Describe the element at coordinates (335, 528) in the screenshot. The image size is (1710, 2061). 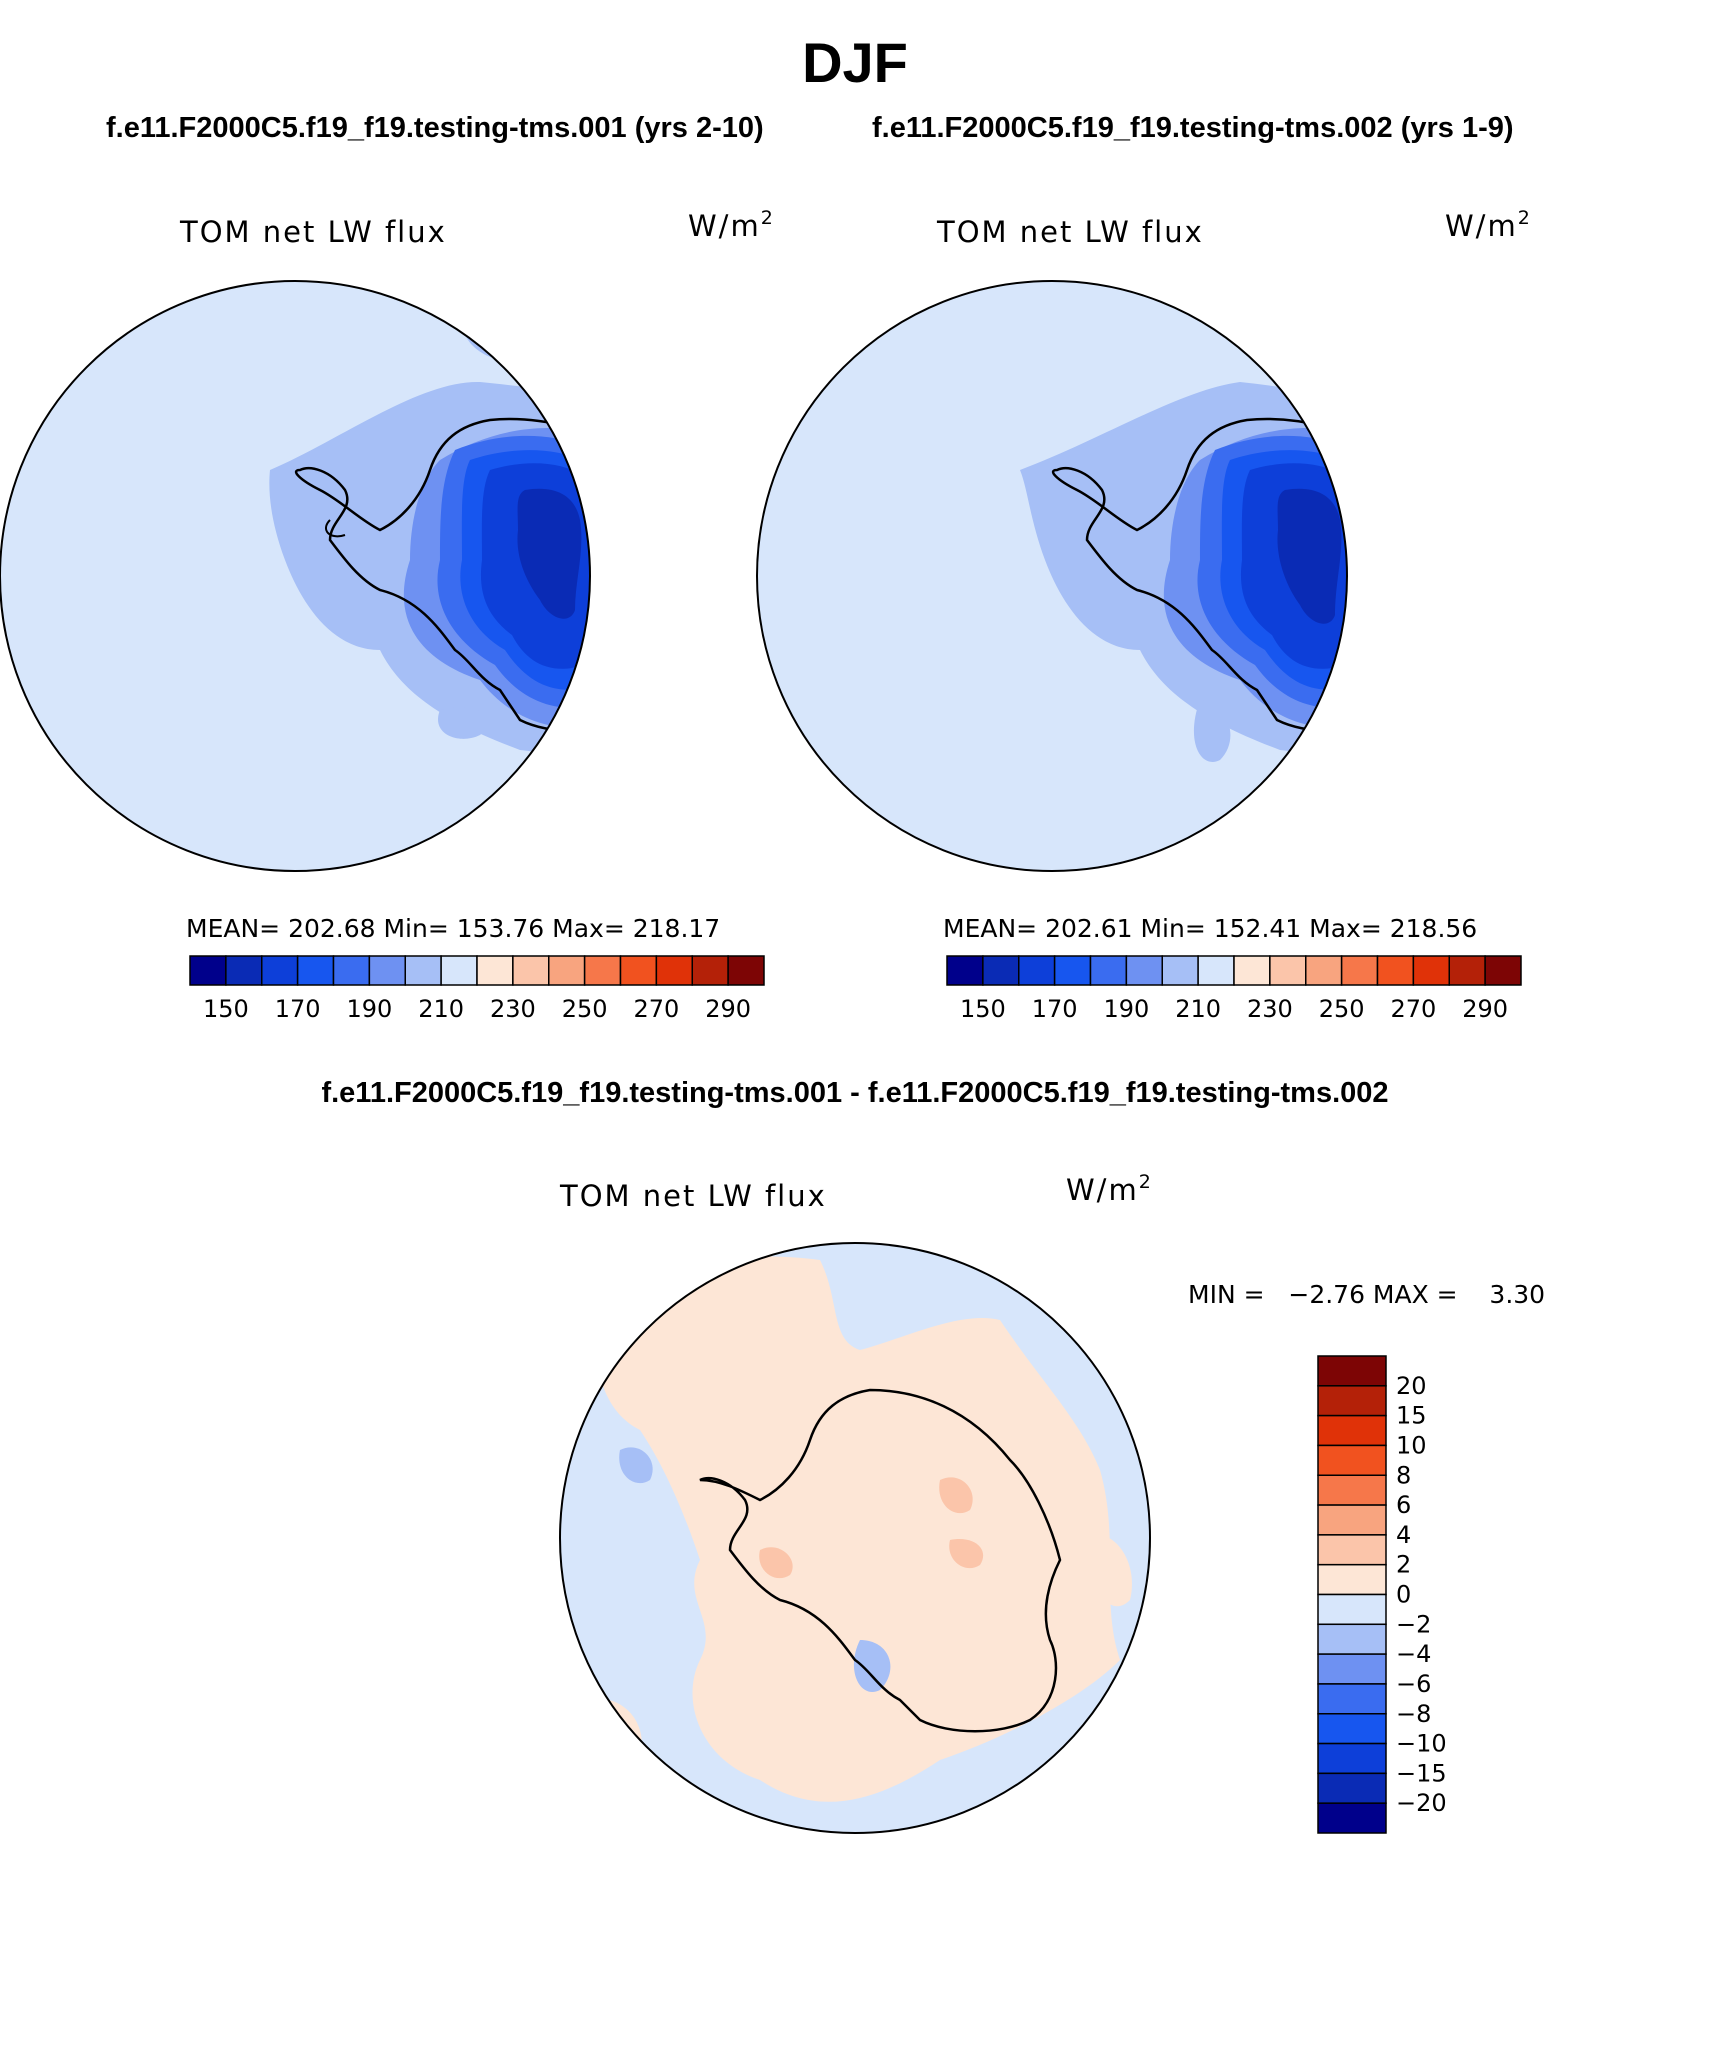
I see `coastline-detail` at that location.